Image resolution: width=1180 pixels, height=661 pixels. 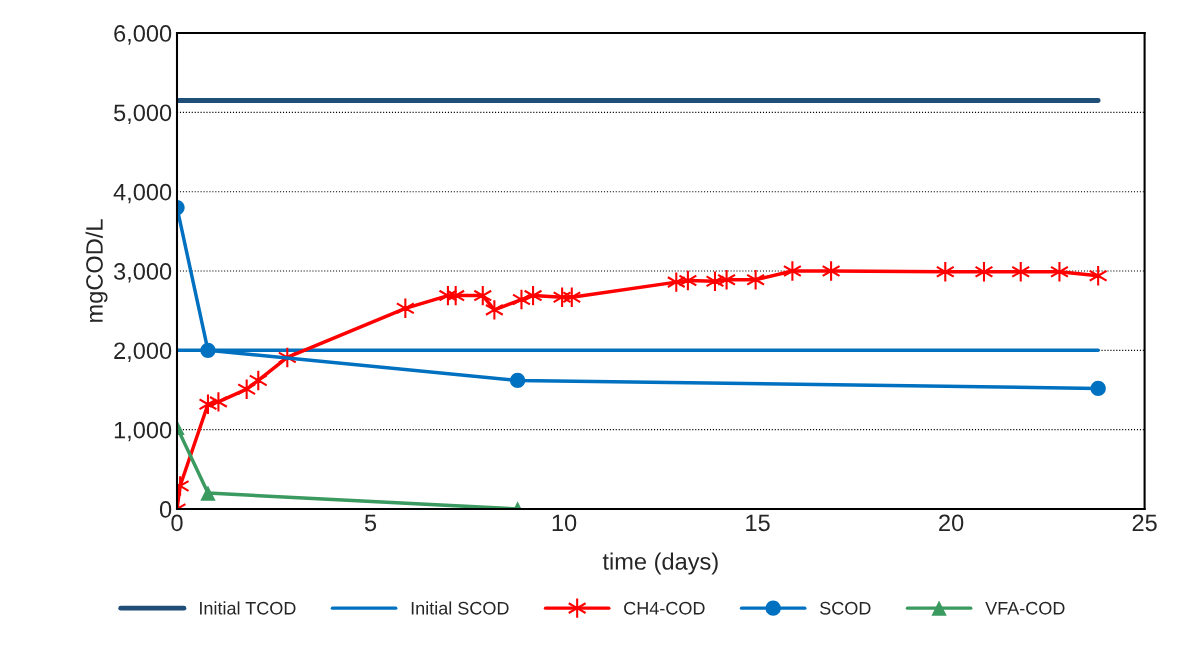 What do you see at coordinates (758, 523) in the screenshot?
I see `x-tick-label: 15` at bounding box center [758, 523].